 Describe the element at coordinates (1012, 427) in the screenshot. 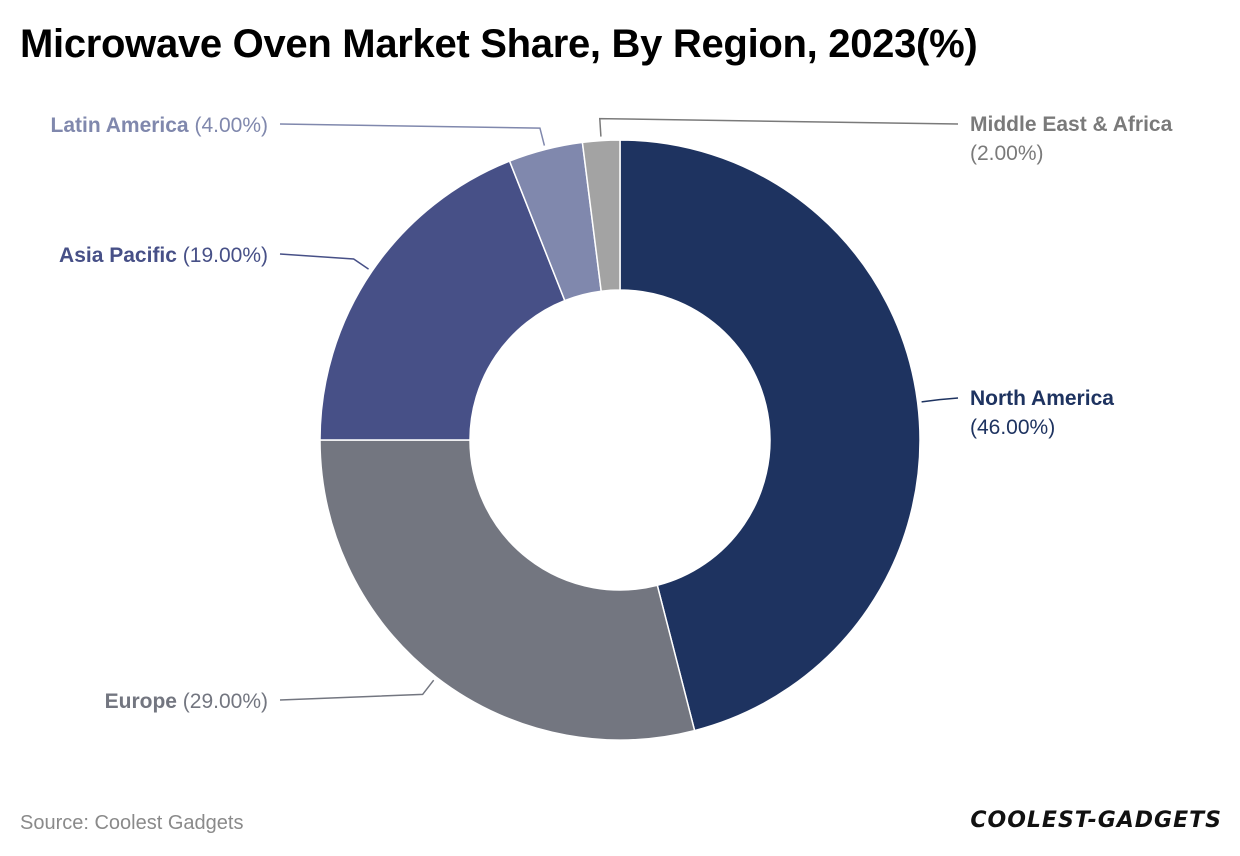

I see `label-value: (46.00%)` at that location.